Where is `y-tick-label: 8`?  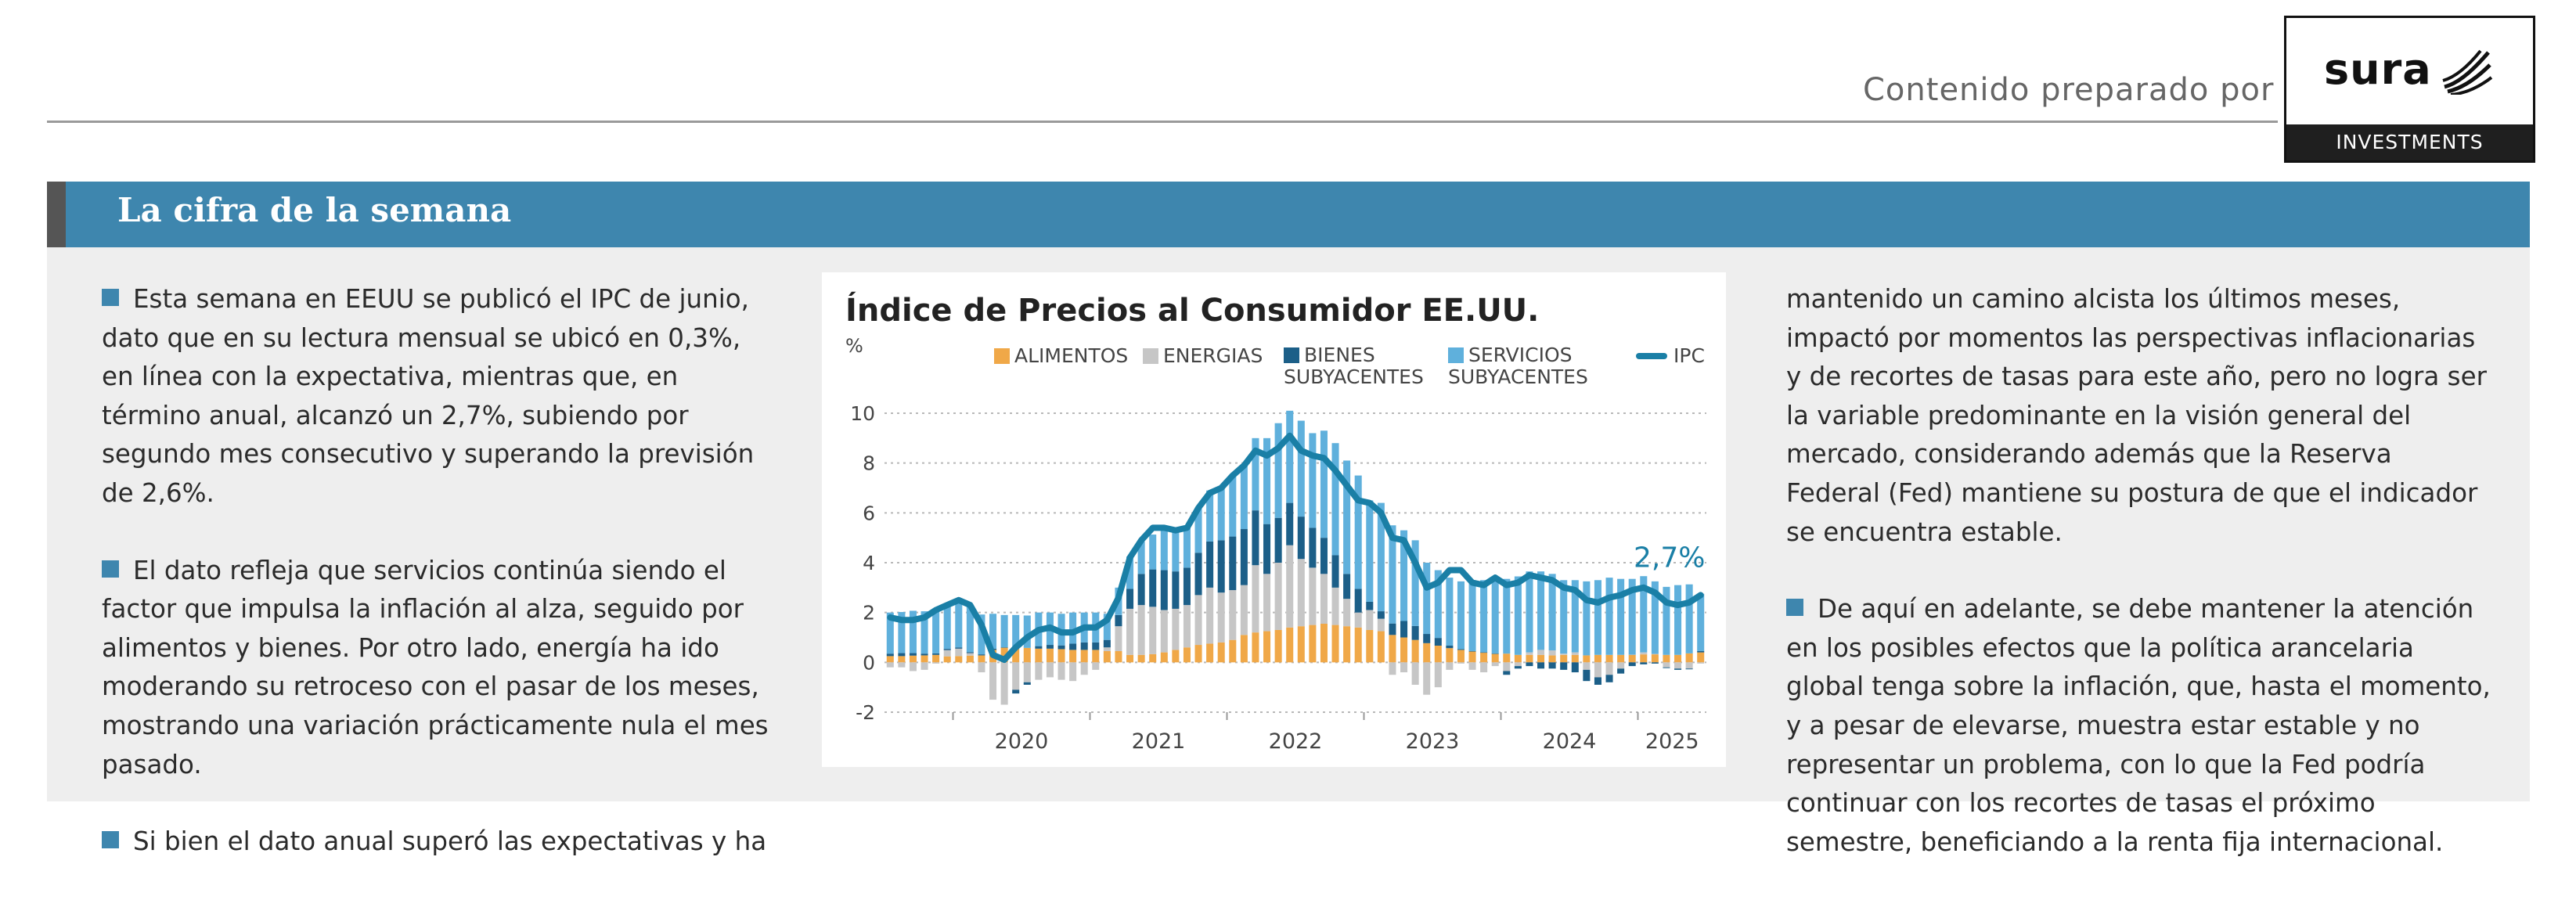 y-tick-label: 8 is located at coordinates (869, 463).